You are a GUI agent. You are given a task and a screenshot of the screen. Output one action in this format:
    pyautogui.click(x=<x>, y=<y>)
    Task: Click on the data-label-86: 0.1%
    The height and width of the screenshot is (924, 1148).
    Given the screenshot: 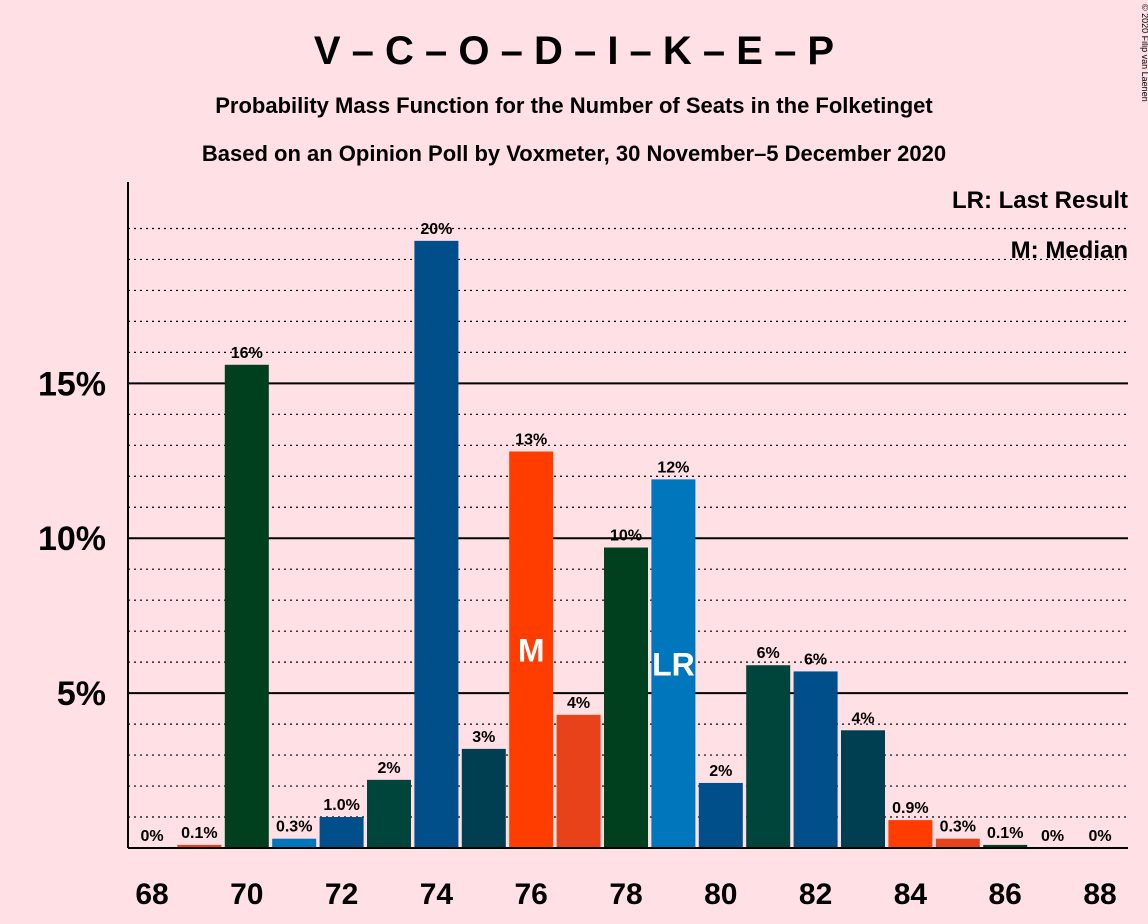 What is the action you would take?
    pyautogui.click(x=1005, y=833)
    